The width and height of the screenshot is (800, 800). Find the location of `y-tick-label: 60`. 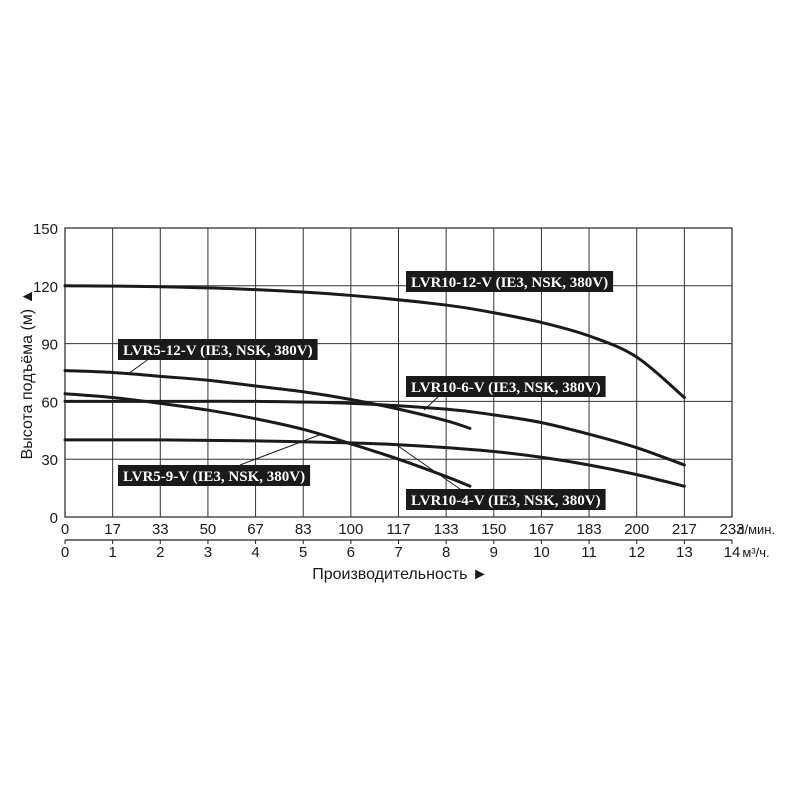

y-tick-label: 60 is located at coordinates (49, 402).